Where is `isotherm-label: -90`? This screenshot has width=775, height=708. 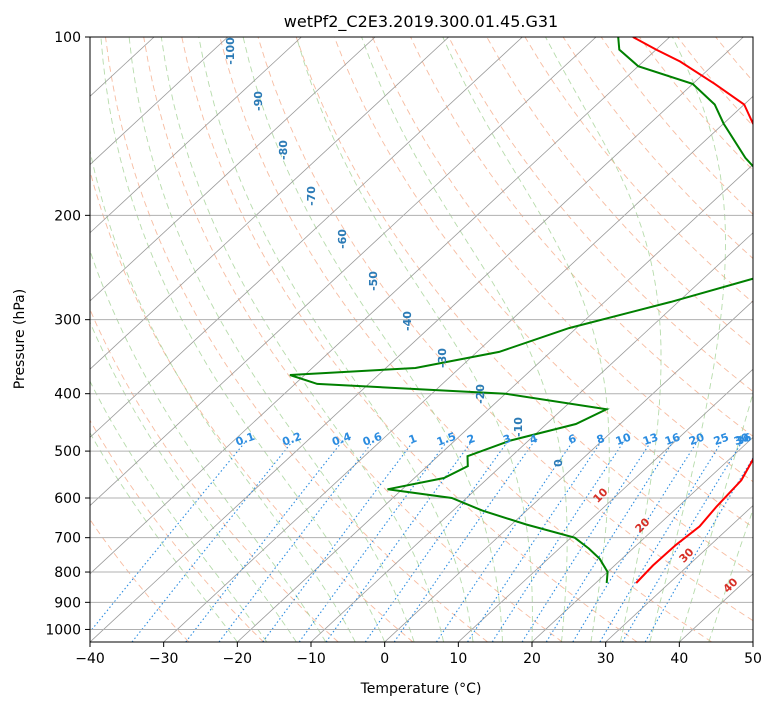 isotherm-label: -90 is located at coordinates (258, 101).